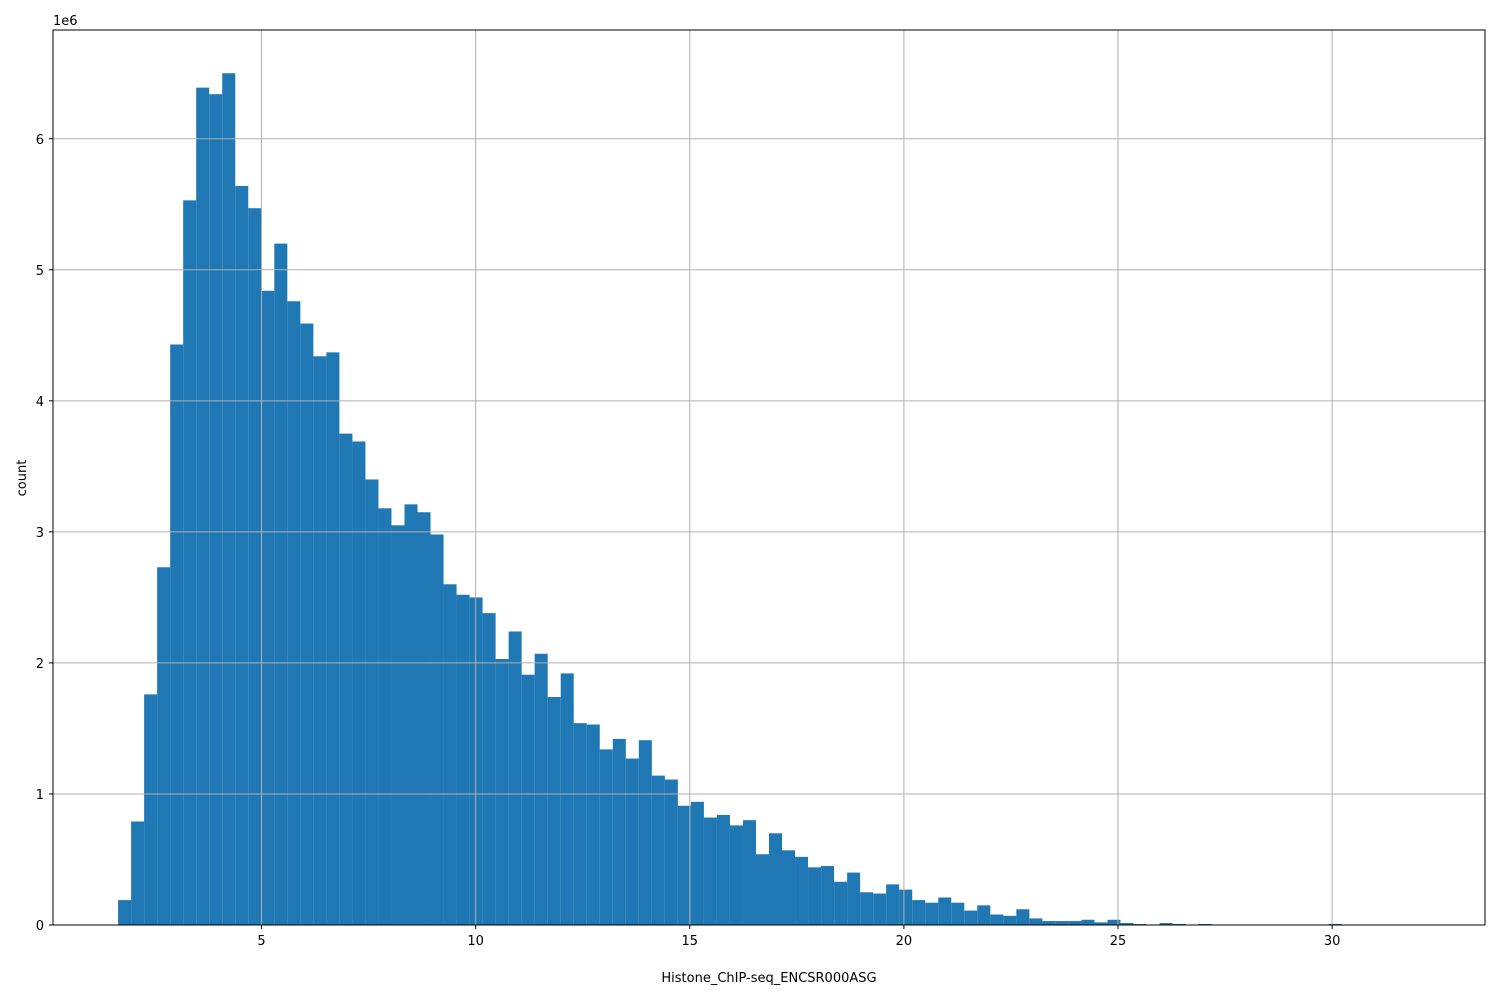 This screenshot has height=1000, width=1500. Describe the element at coordinates (40, 664) in the screenshot. I see `y-tick-label: 2` at that location.